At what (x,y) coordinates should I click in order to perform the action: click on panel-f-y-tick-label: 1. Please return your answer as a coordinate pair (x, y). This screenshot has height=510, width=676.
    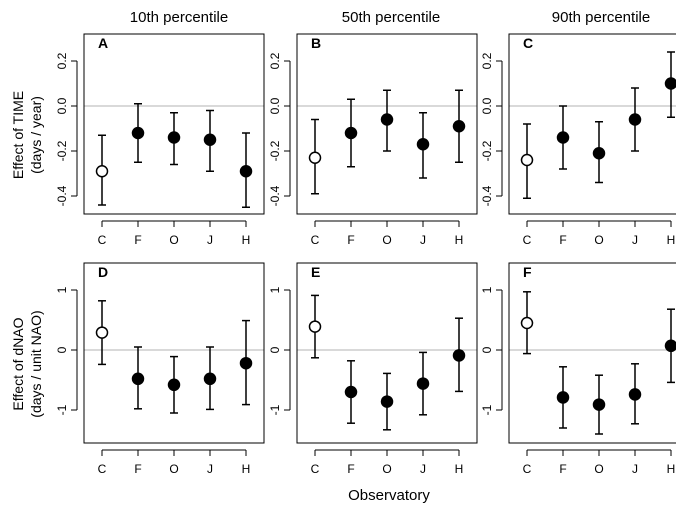
    Looking at the image, I should click on (487, 289).